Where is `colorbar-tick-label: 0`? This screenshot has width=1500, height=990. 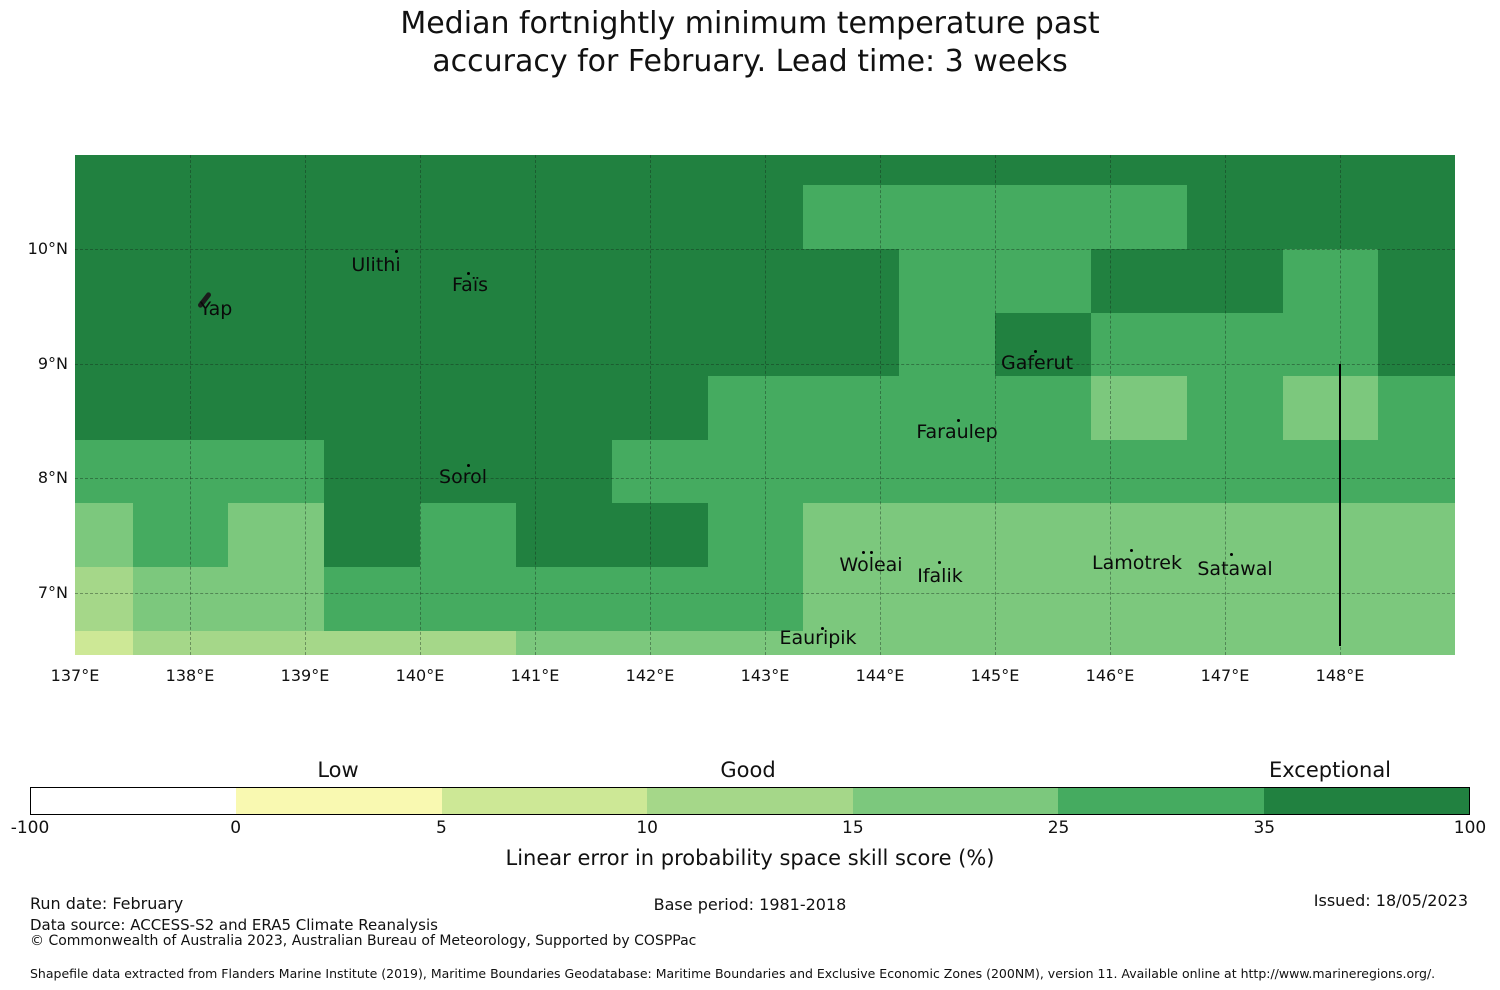
colorbar-tick-label: 0 is located at coordinates (236, 828).